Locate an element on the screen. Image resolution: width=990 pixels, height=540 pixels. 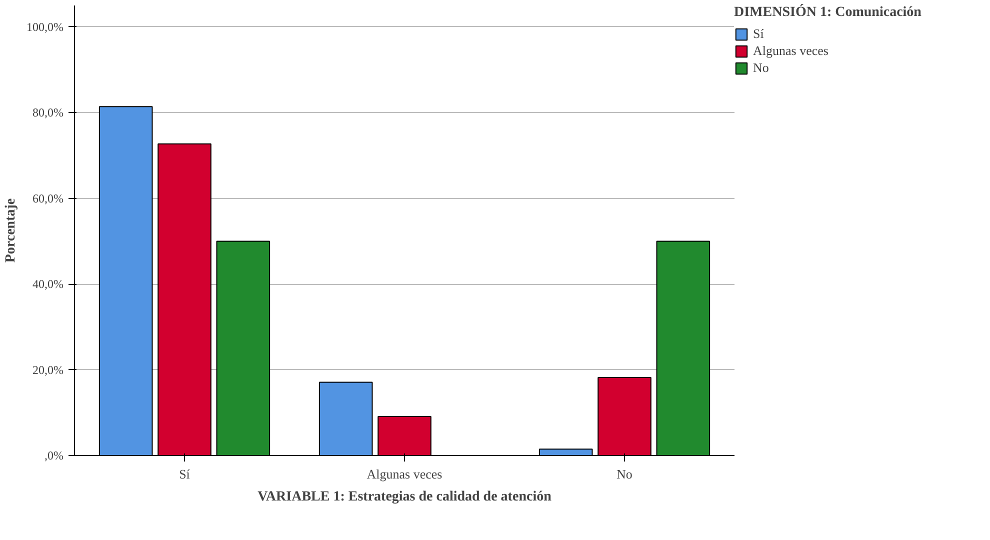
y-axis-title: Porcentaje is located at coordinates (11, 230).